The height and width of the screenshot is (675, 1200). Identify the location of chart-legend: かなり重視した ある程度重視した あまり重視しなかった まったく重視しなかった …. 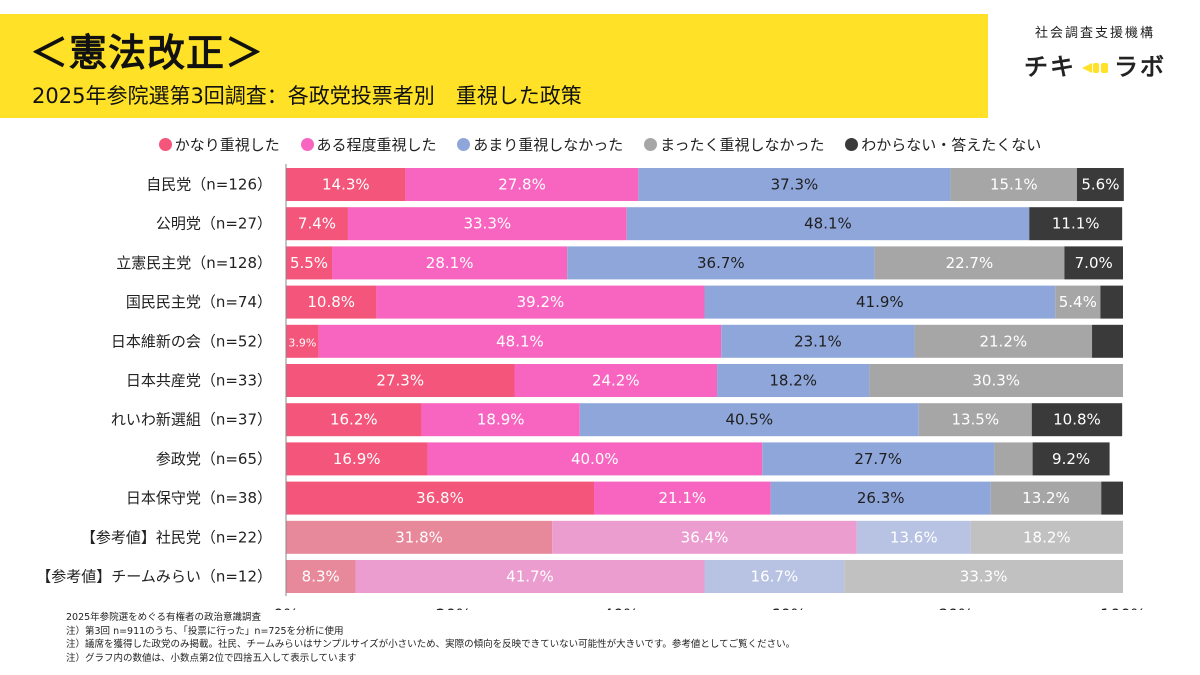
(600, 144).